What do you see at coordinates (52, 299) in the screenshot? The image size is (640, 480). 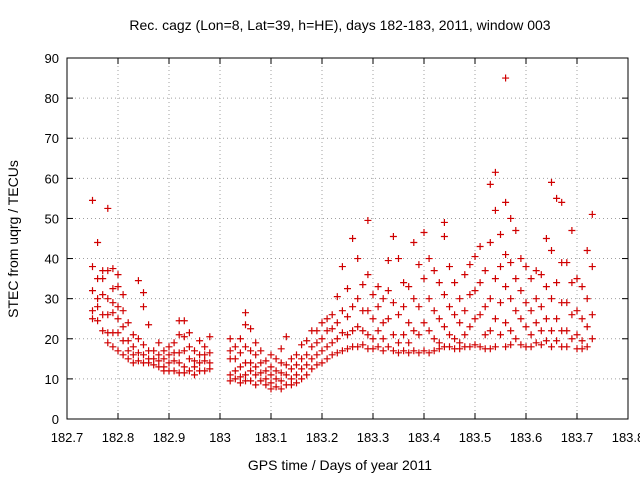 I see `y-tick-label: 30` at bounding box center [52, 299].